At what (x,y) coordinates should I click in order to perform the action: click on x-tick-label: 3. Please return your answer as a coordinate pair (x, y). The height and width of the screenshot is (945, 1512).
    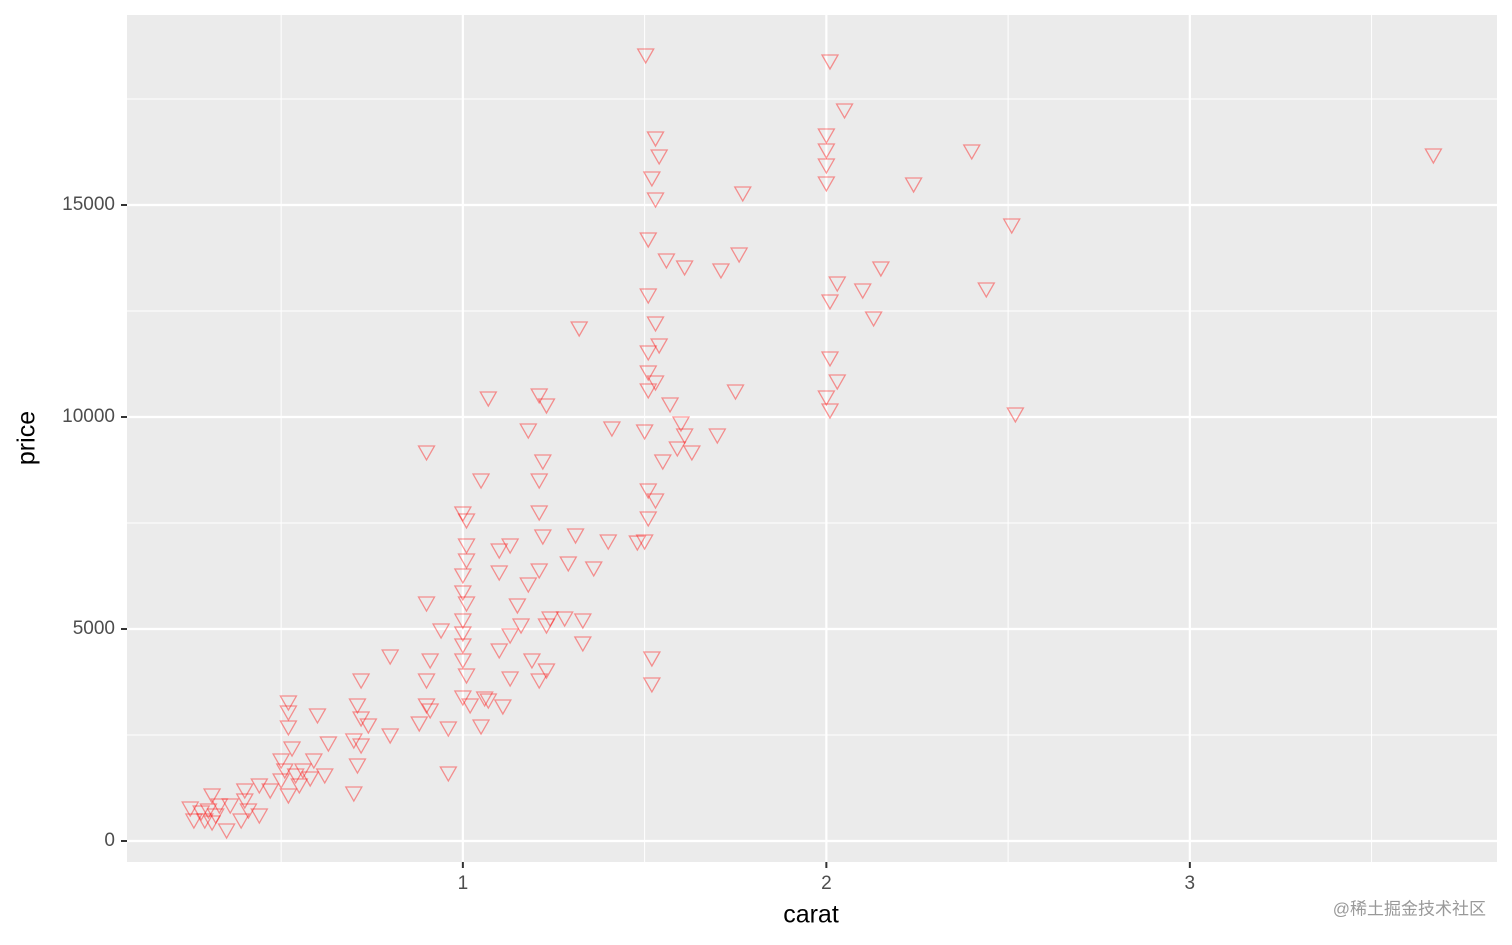
    Looking at the image, I should click on (1190, 883).